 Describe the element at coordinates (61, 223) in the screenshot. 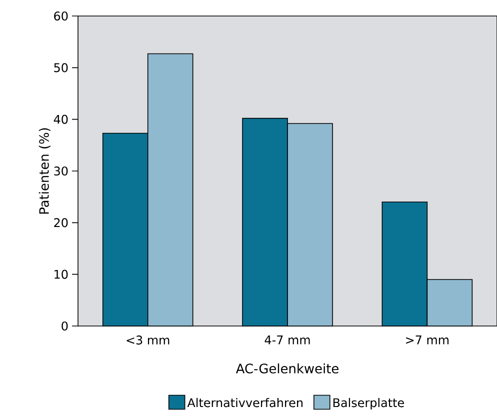

I see `y-tick-label: 20` at that location.